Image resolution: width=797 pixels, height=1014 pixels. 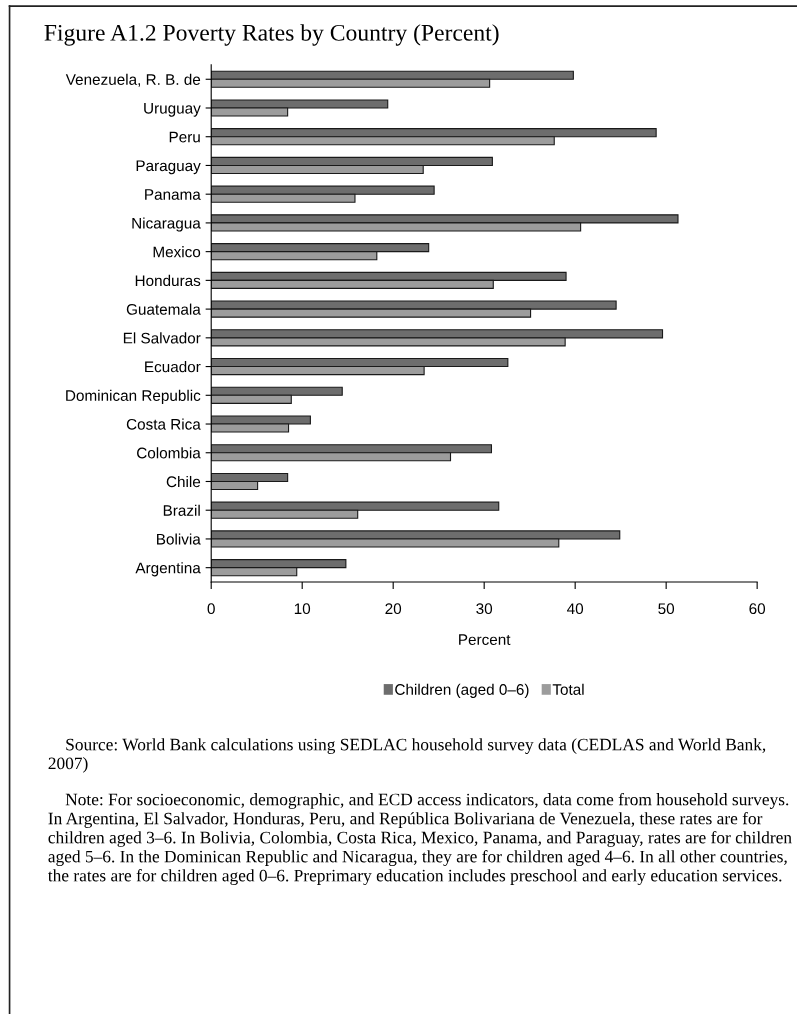 I want to click on y-tick-label: Uruguay, so click(x=172, y=110).